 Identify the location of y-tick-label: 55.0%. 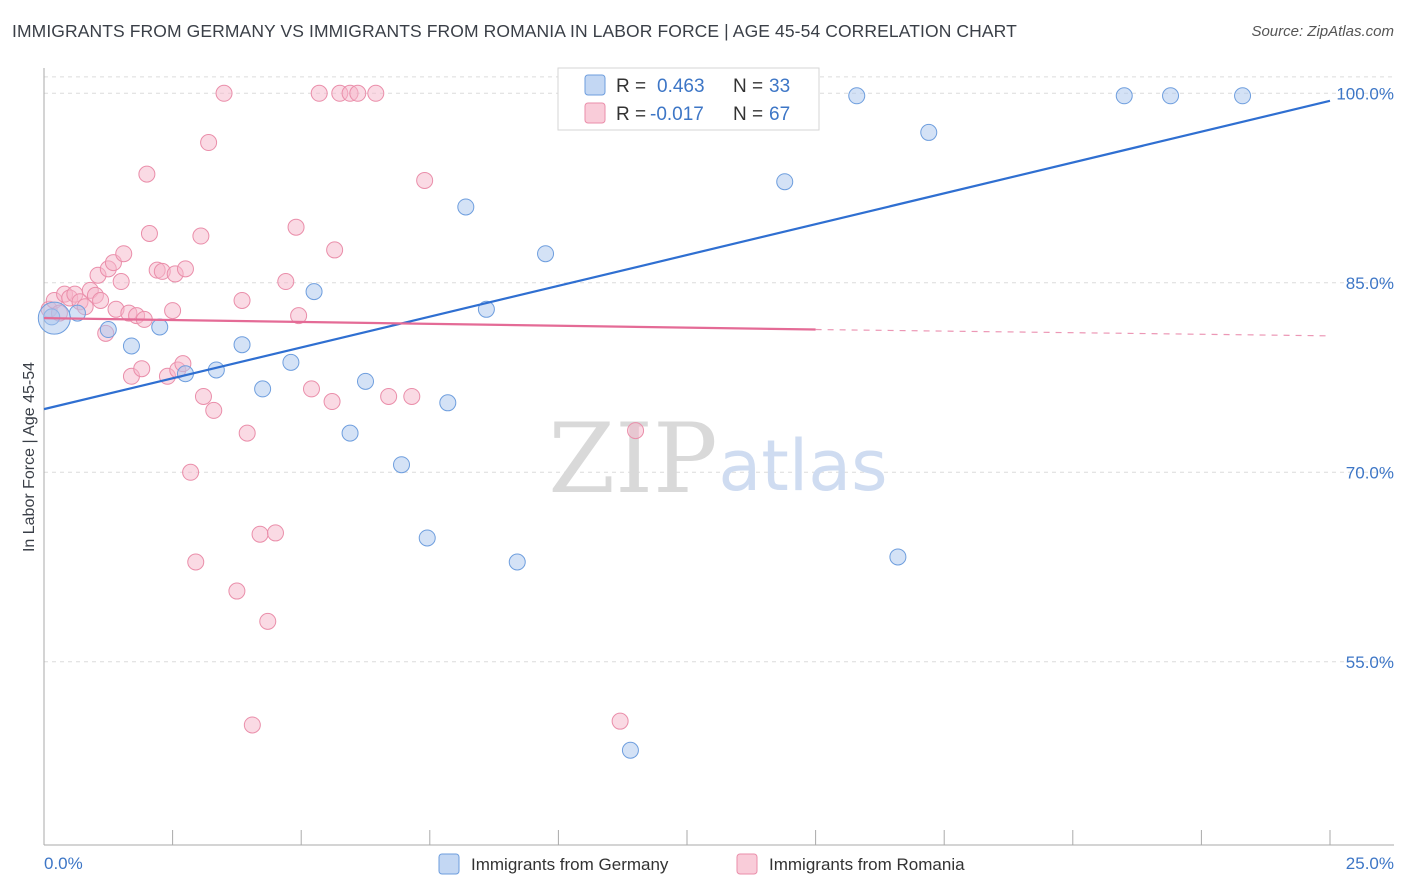
(1370, 662).